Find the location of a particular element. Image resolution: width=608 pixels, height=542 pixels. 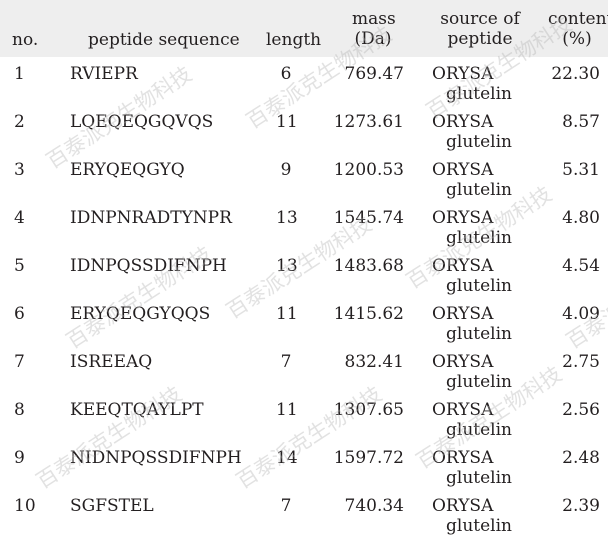

cell-mass: 1483.68 is located at coordinates (368, 266).